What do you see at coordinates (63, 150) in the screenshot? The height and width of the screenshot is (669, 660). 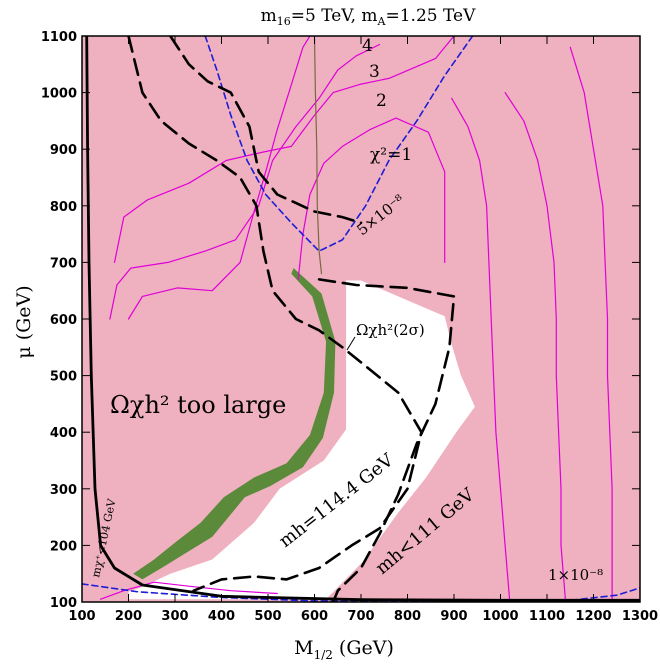 I see `y-tick-label: 900` at bounding box center [63, 150].